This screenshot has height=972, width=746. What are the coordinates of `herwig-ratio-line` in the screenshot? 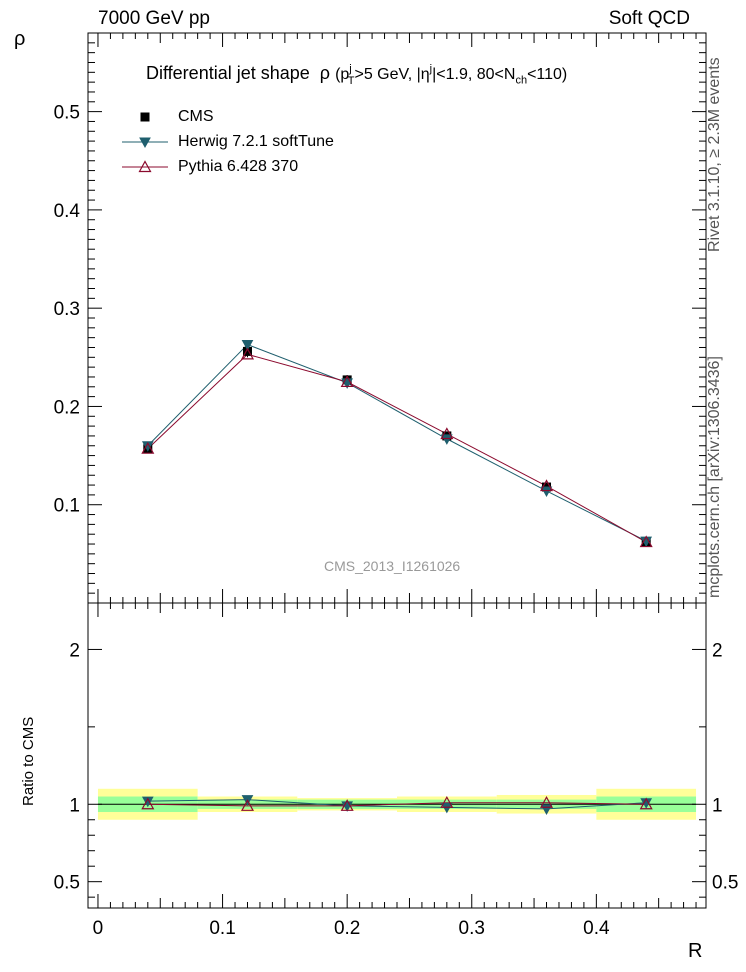 It's located at (397, 804).